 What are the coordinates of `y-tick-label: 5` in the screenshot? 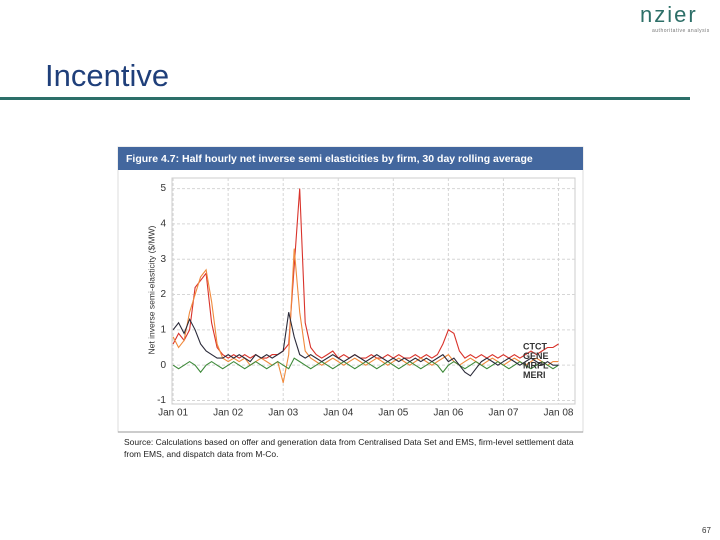 It's located at (163, 188).